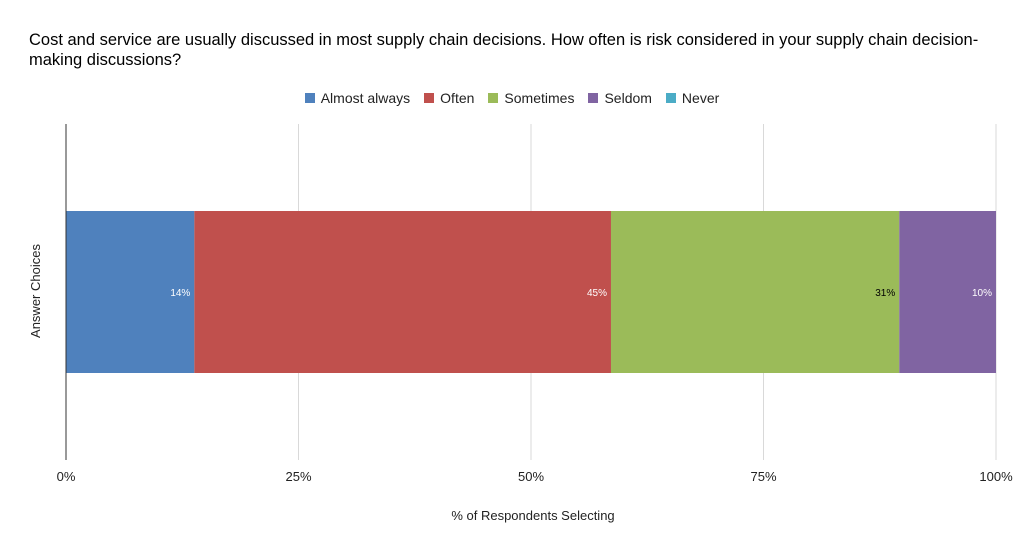 This screenshot has height=551, width=1024. I want to click on bar-segment-almost-always, so click(130, 292).